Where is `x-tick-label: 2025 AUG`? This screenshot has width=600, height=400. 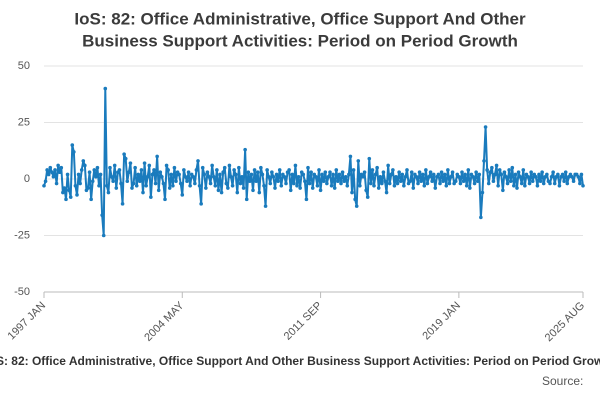
x-tick-label: 2025 AUG is located at coordinates (565, 322).